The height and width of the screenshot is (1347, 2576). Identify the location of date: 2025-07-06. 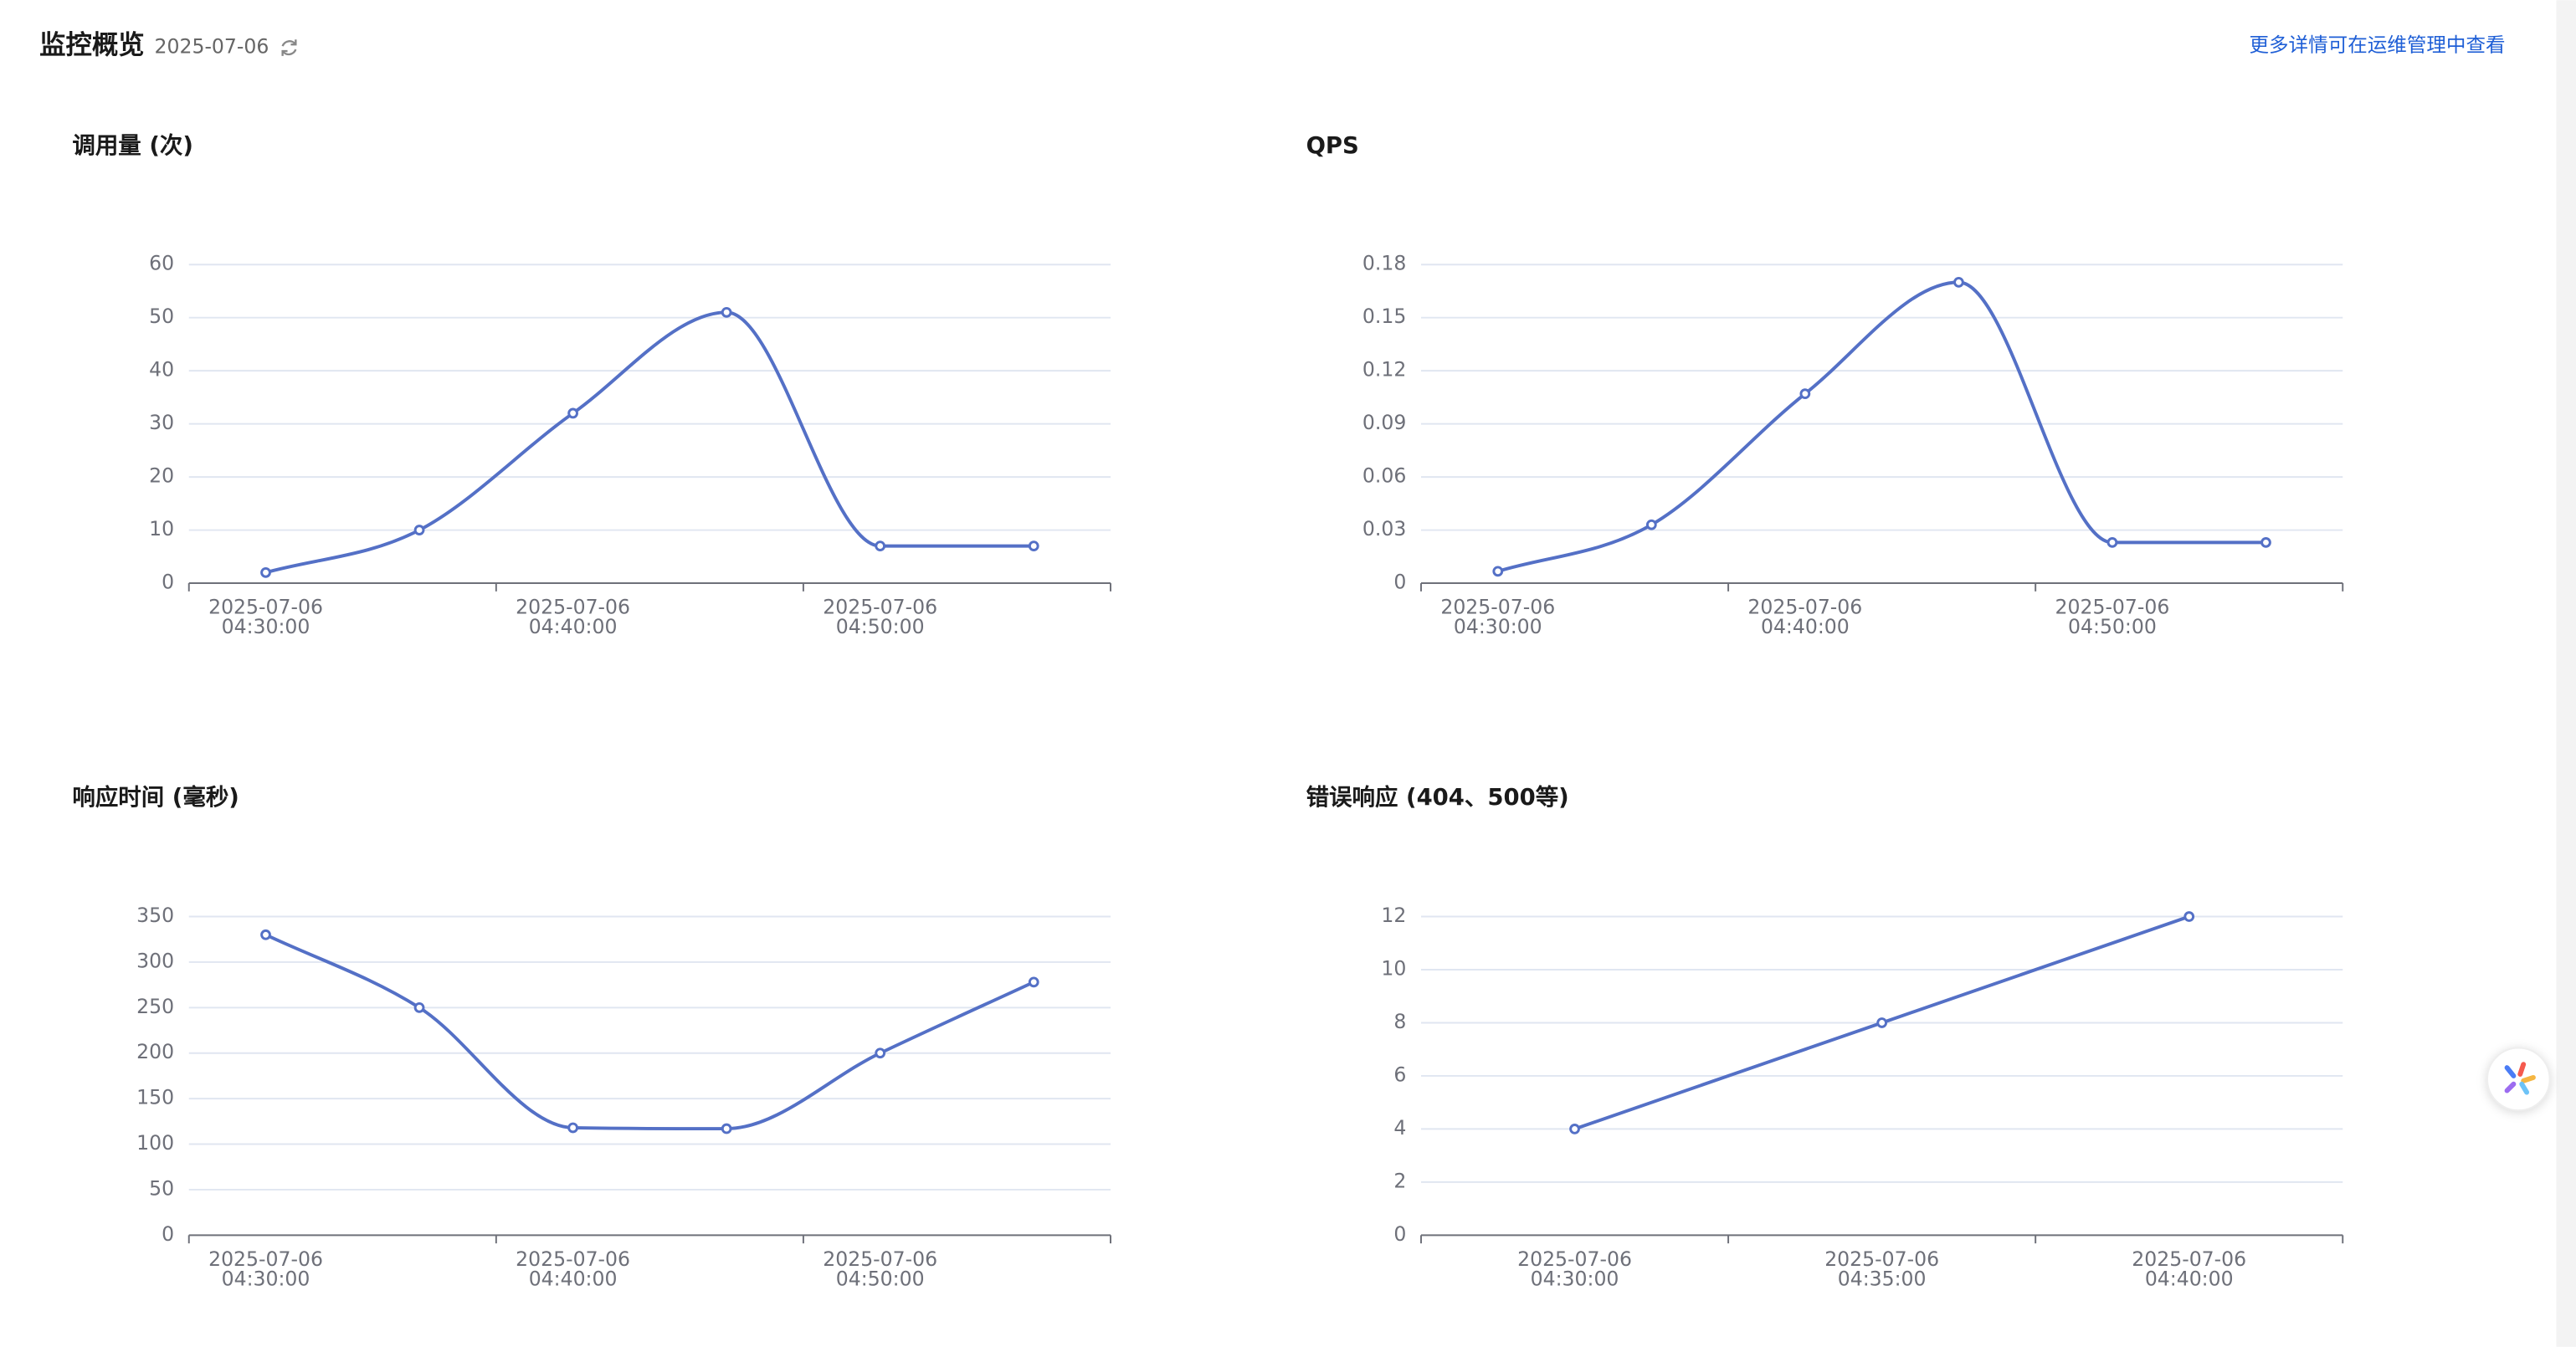
(212, 47).